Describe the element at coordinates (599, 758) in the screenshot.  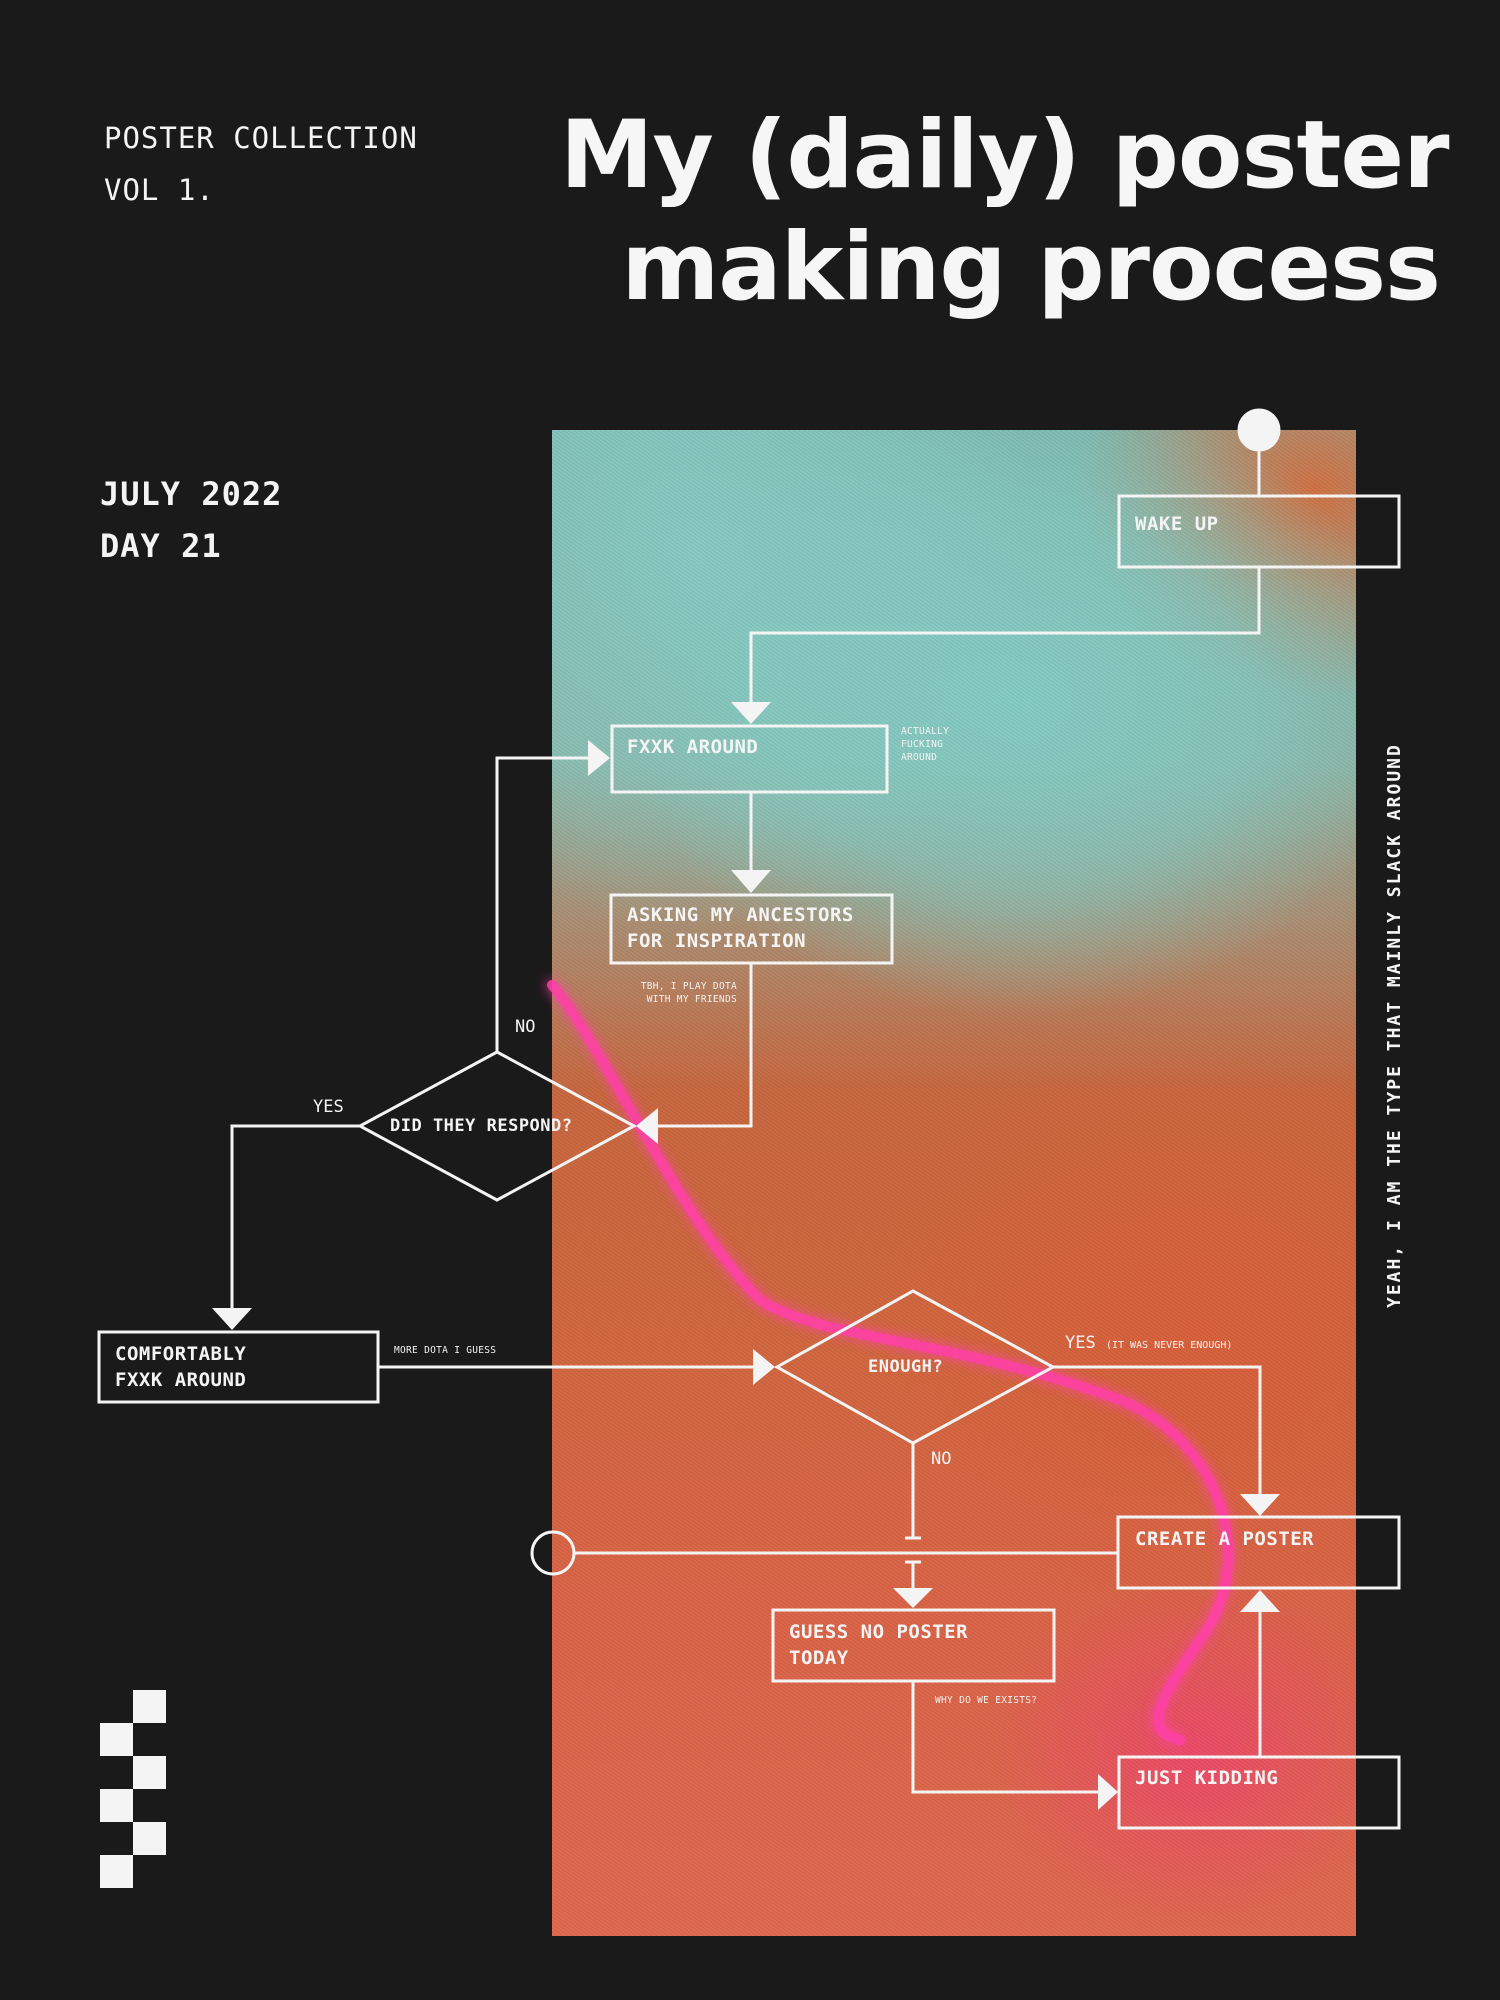
I see `arrow-loop-into-fxxk` at that location.